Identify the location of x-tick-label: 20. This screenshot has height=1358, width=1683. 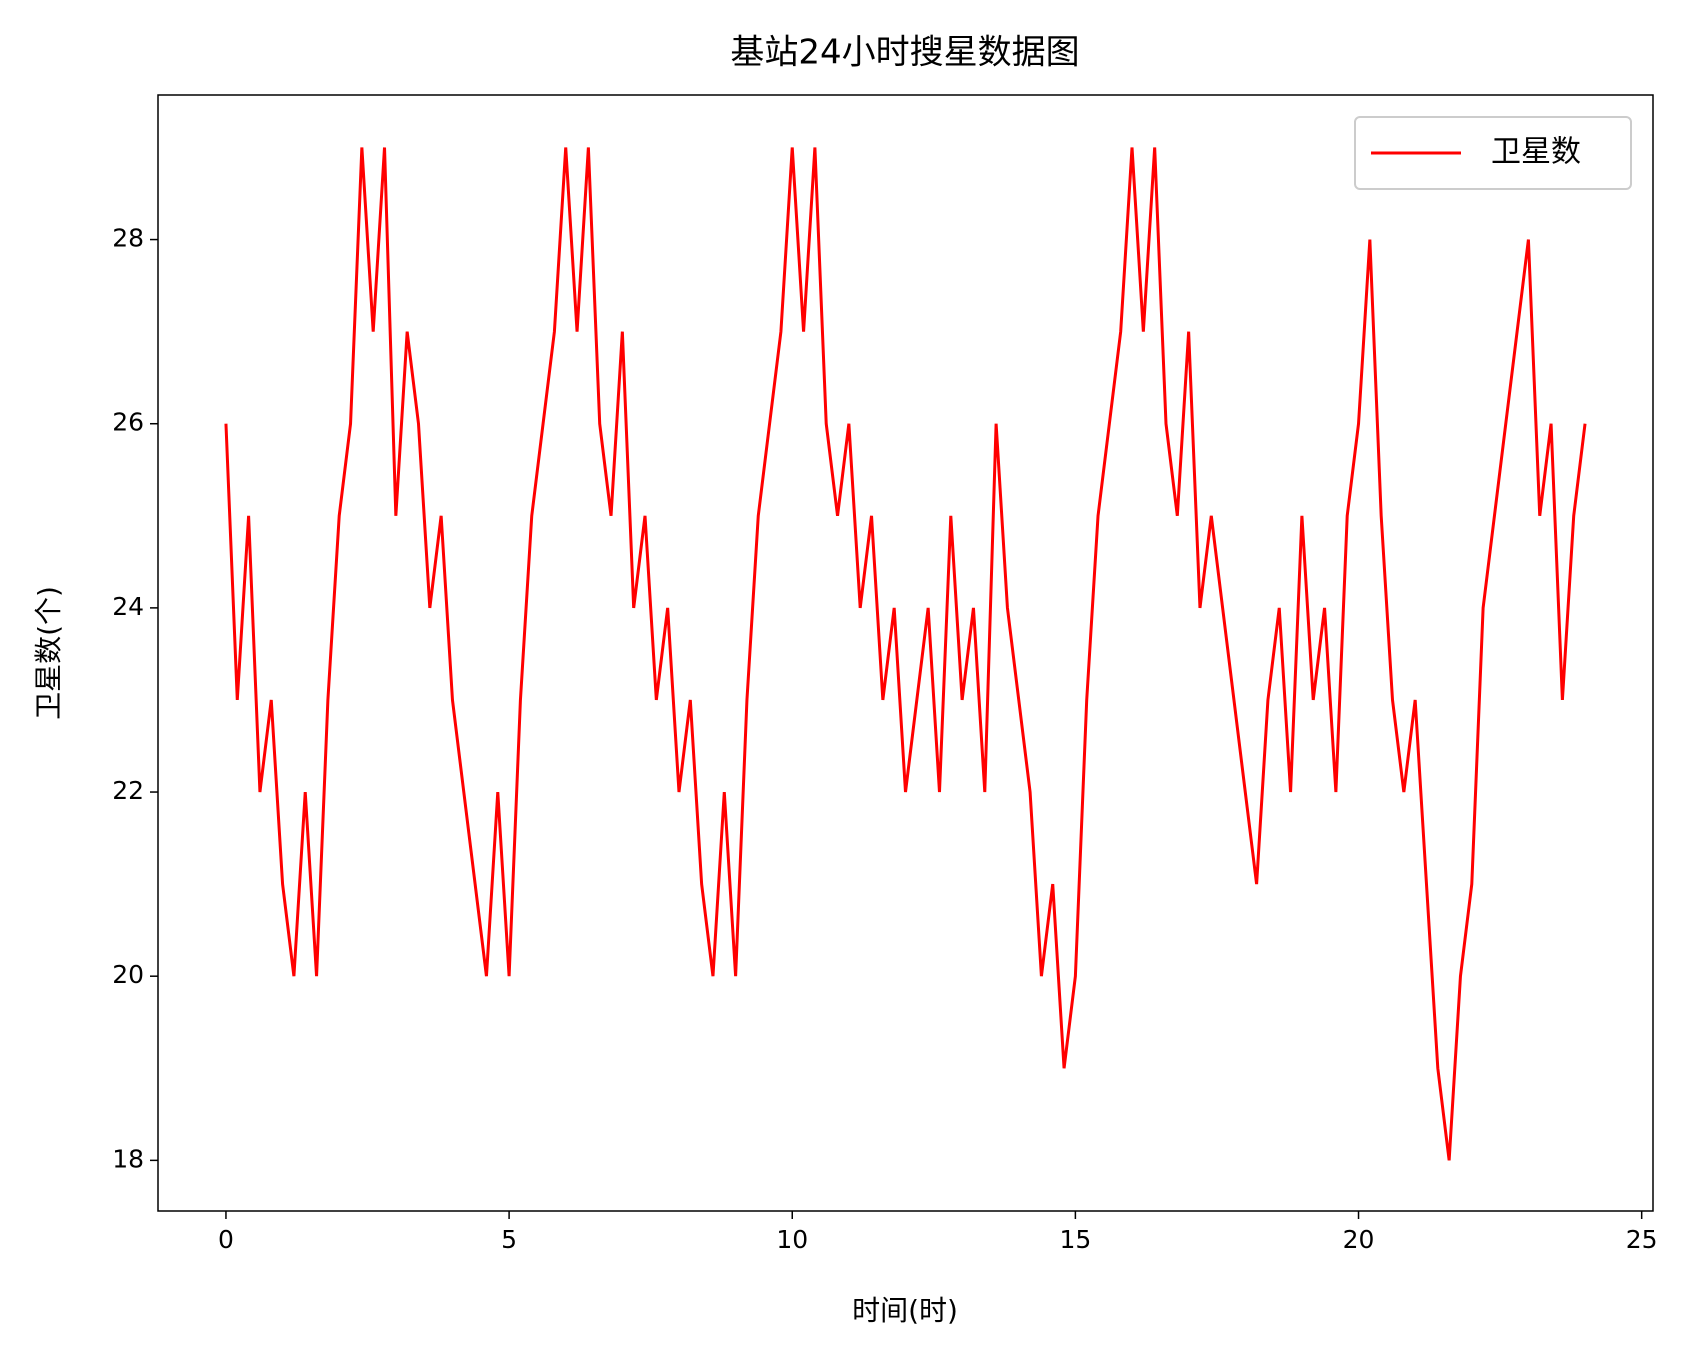
(1359, 1239).